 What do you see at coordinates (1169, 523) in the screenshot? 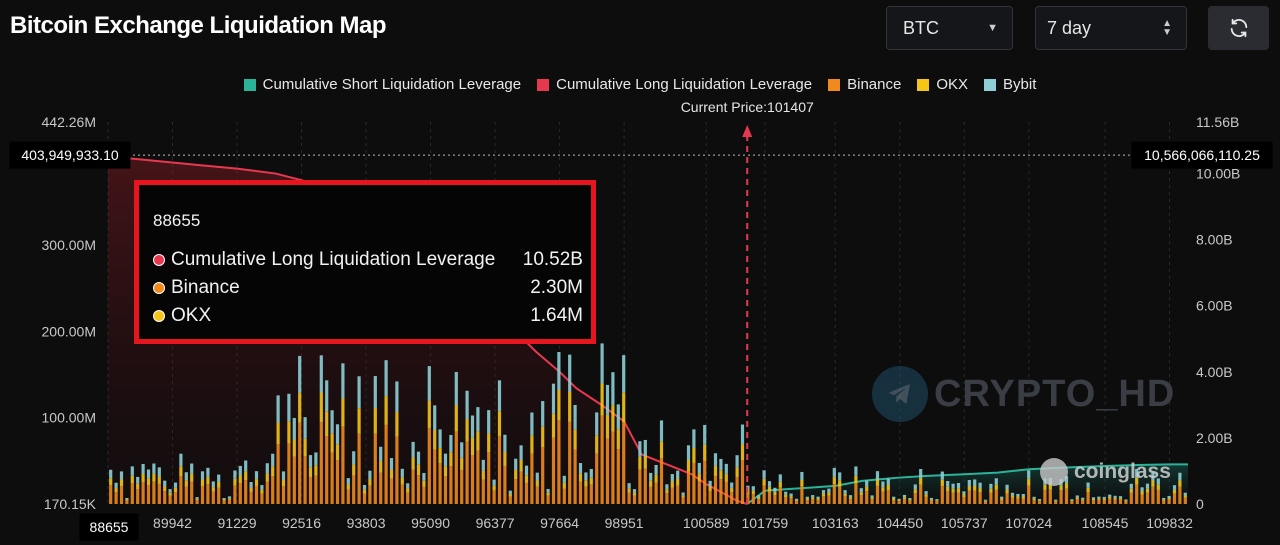
I see `x-axis-tick: 109832` at bounding box center [1169, 523].